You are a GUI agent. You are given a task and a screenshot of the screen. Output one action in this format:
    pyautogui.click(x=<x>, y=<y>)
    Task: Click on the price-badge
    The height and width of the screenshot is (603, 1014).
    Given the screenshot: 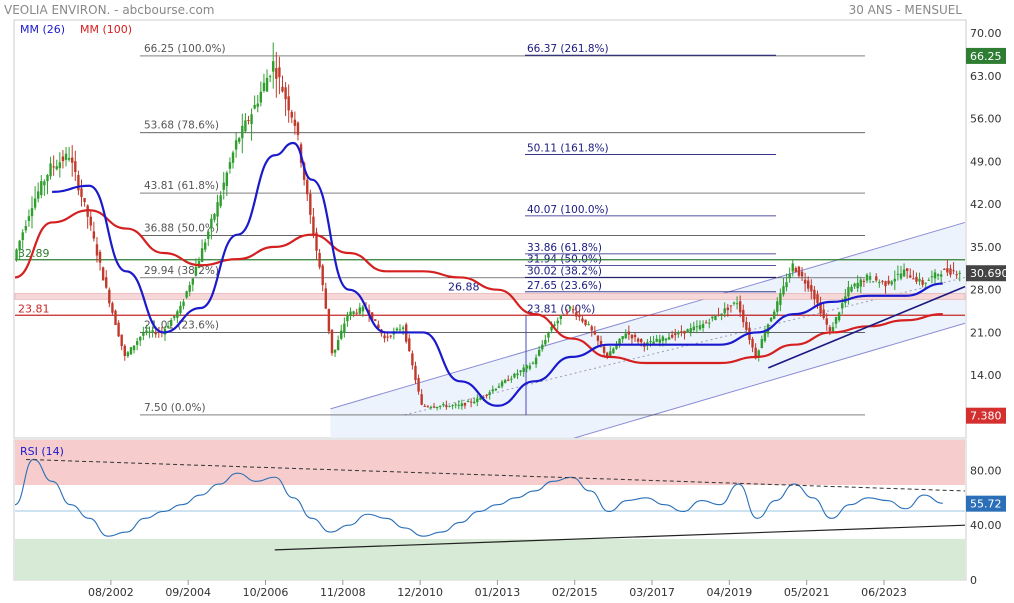 What is the action you would take?
    pyautogui.click(x=986, y=55)
    